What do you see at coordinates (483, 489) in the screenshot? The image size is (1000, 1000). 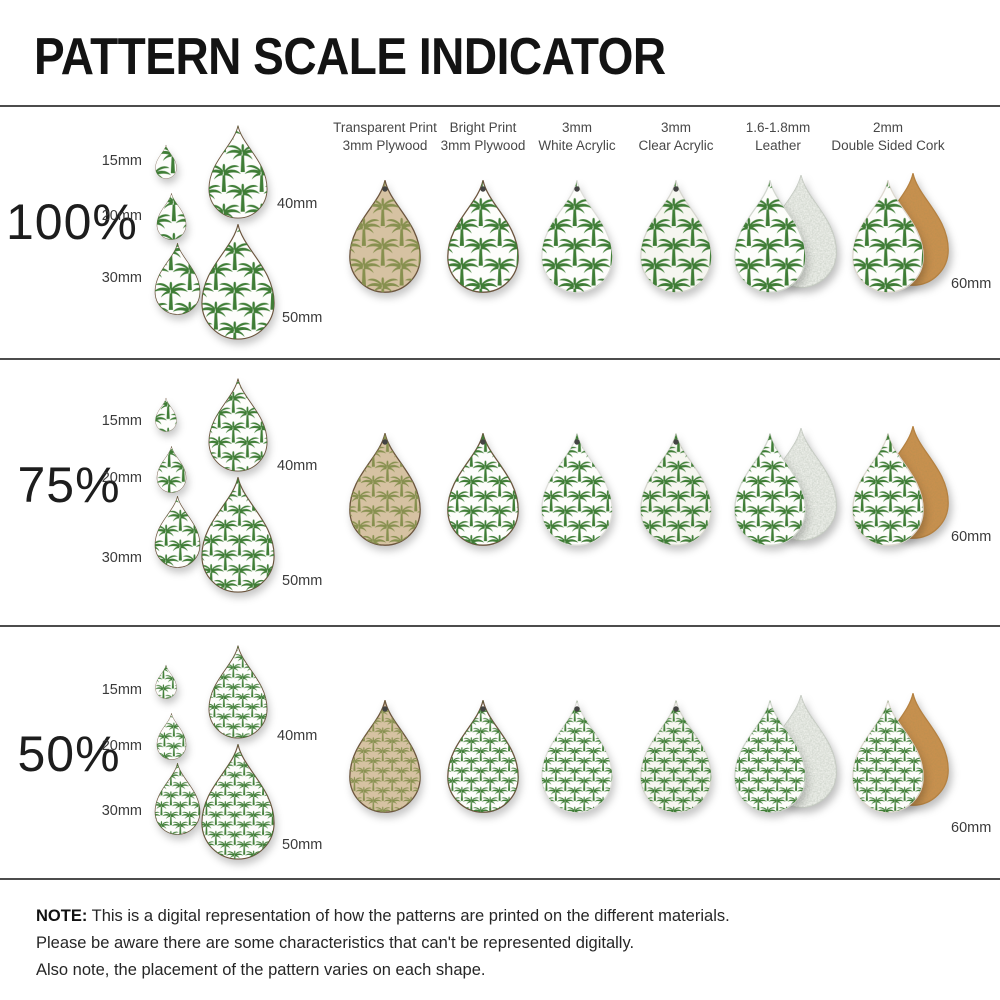 I see `teardrop-75%-plywood-bright` at bounding box center [483, 489].